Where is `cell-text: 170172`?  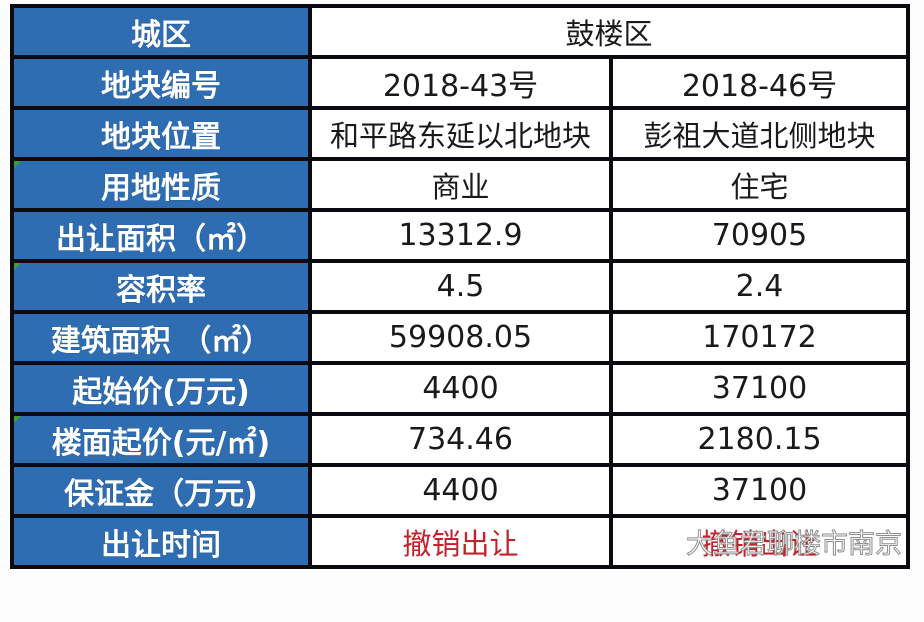
cell-text: 170172 is located at coordinates (759, 337).